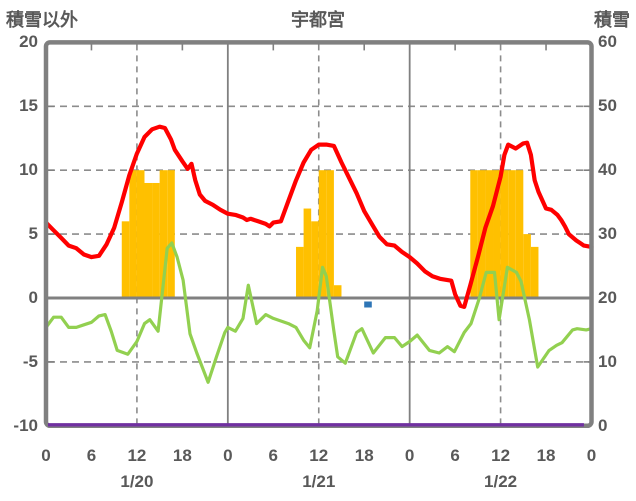 This screenshot has width=636, height=501. Describe the element at coordinates (28, 42) in the screenshot. I see `left-axis-tick-label: 20` at that location.